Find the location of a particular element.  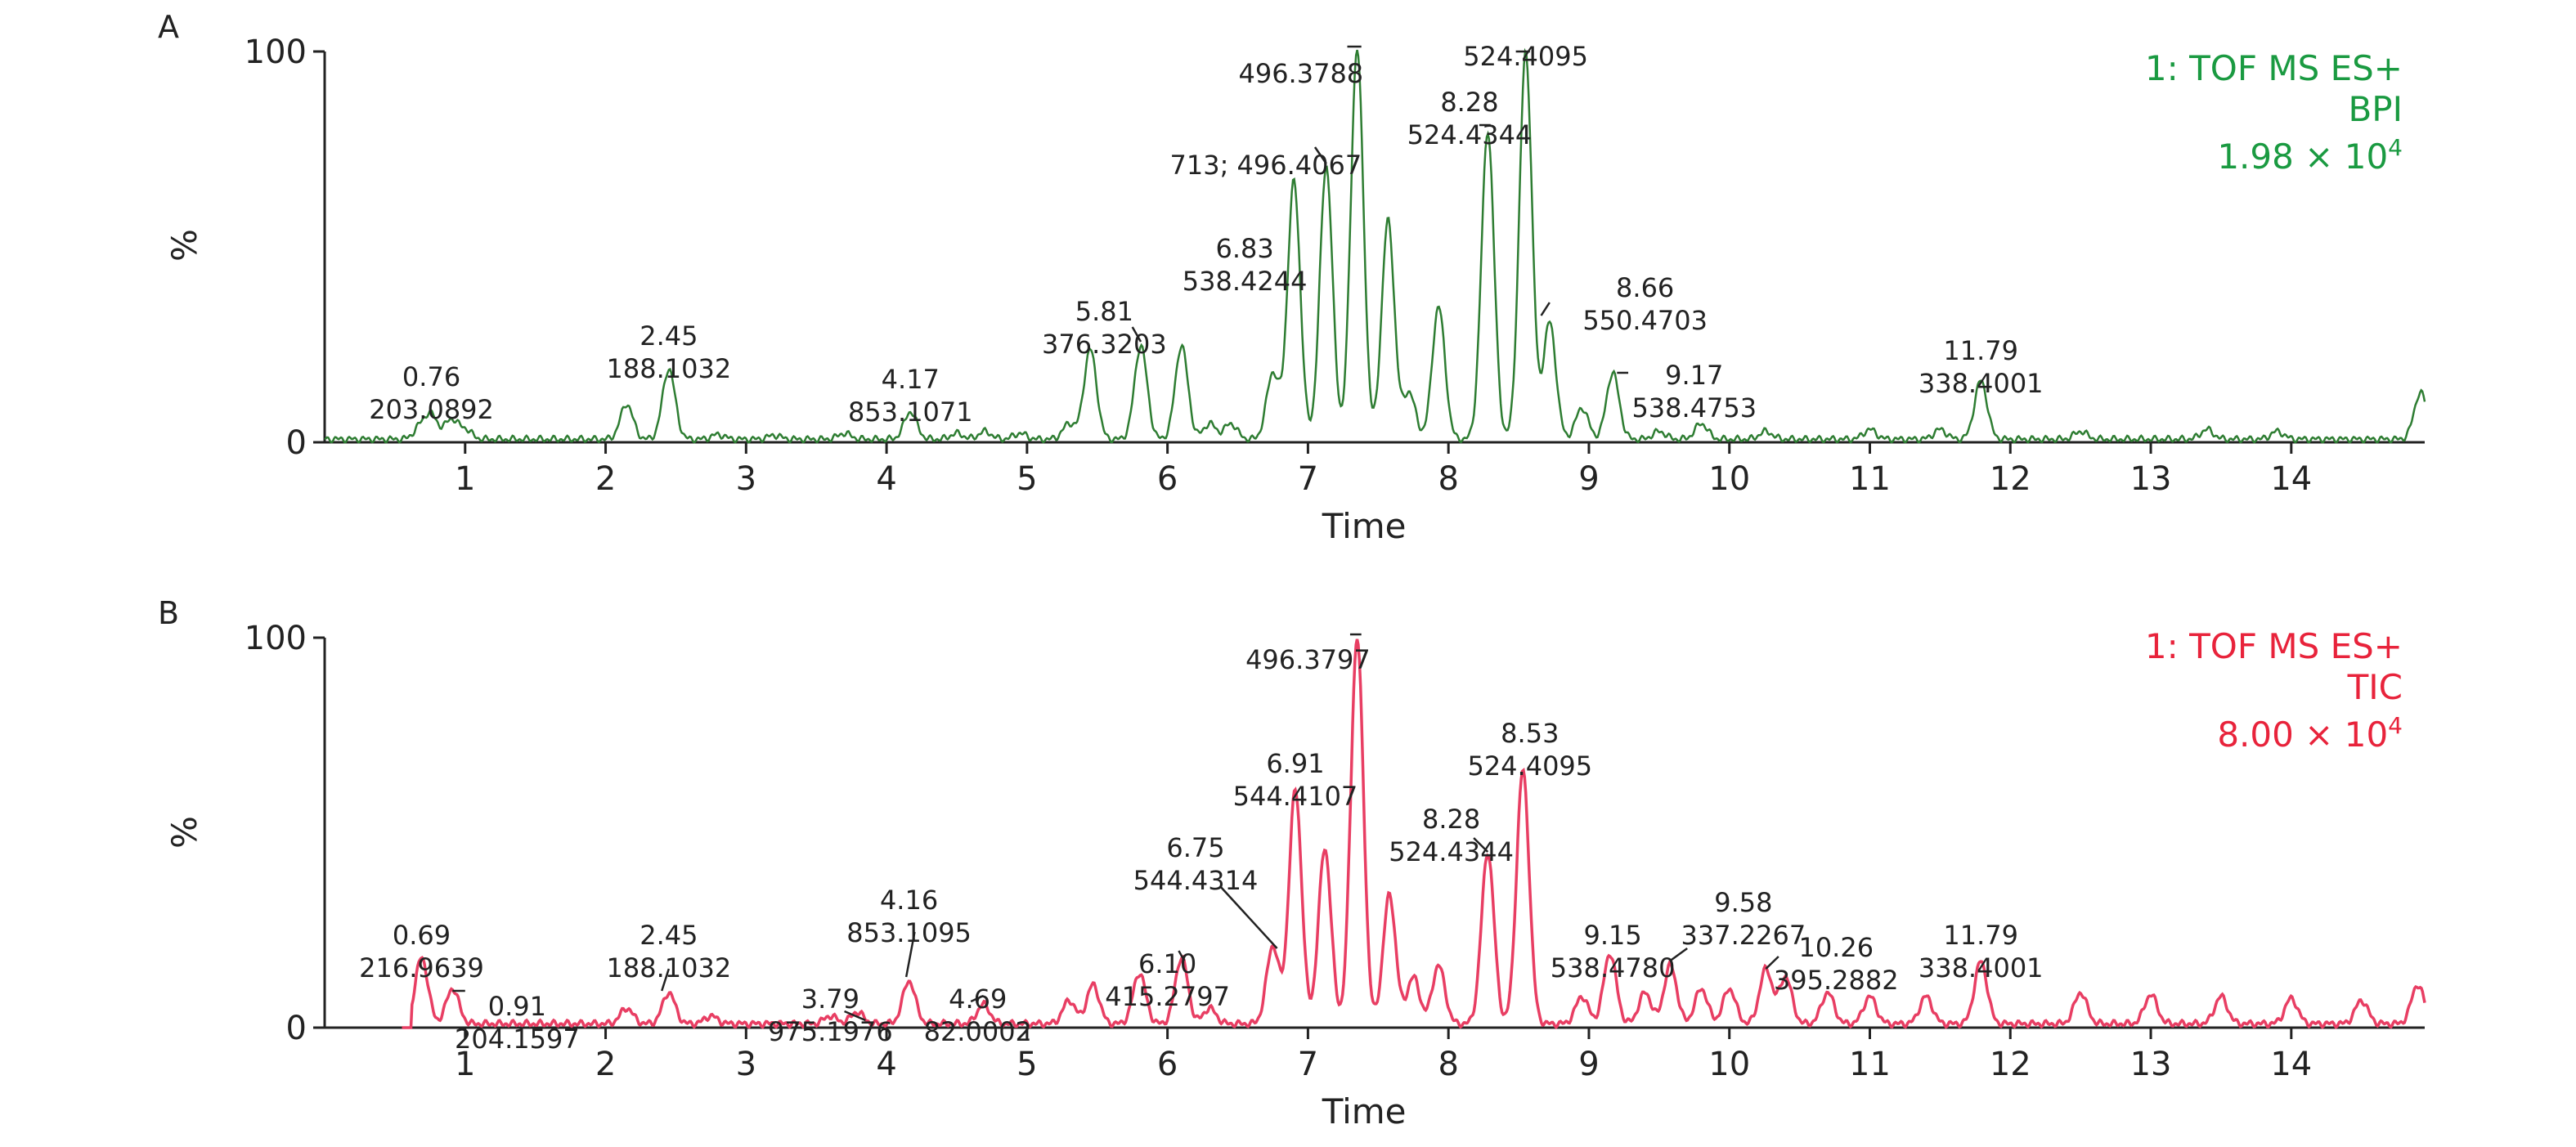

legend-scale-value: 8.00 × 104 is located at coordinates (2310, 733).